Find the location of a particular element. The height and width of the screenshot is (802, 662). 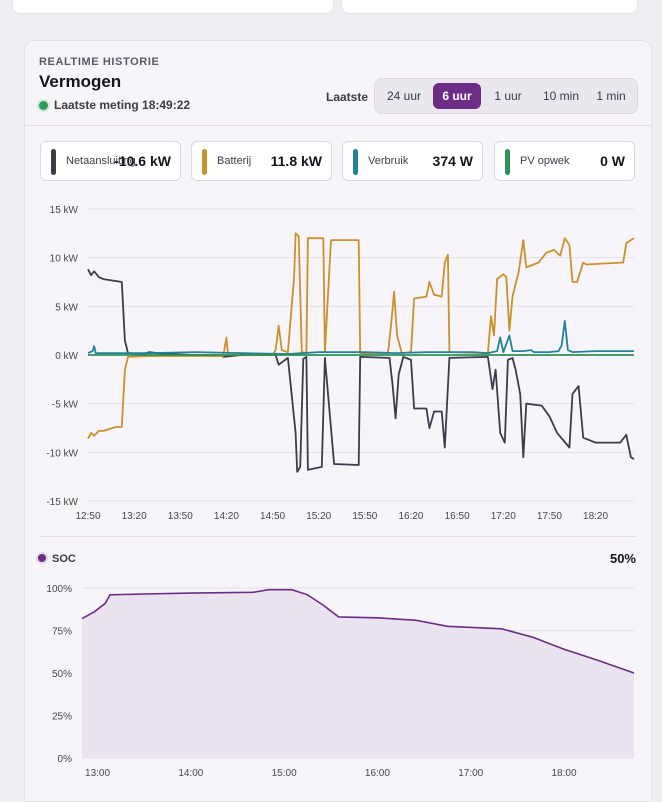

x-tick-label: 14:00 is located at coordinates (190, 773).